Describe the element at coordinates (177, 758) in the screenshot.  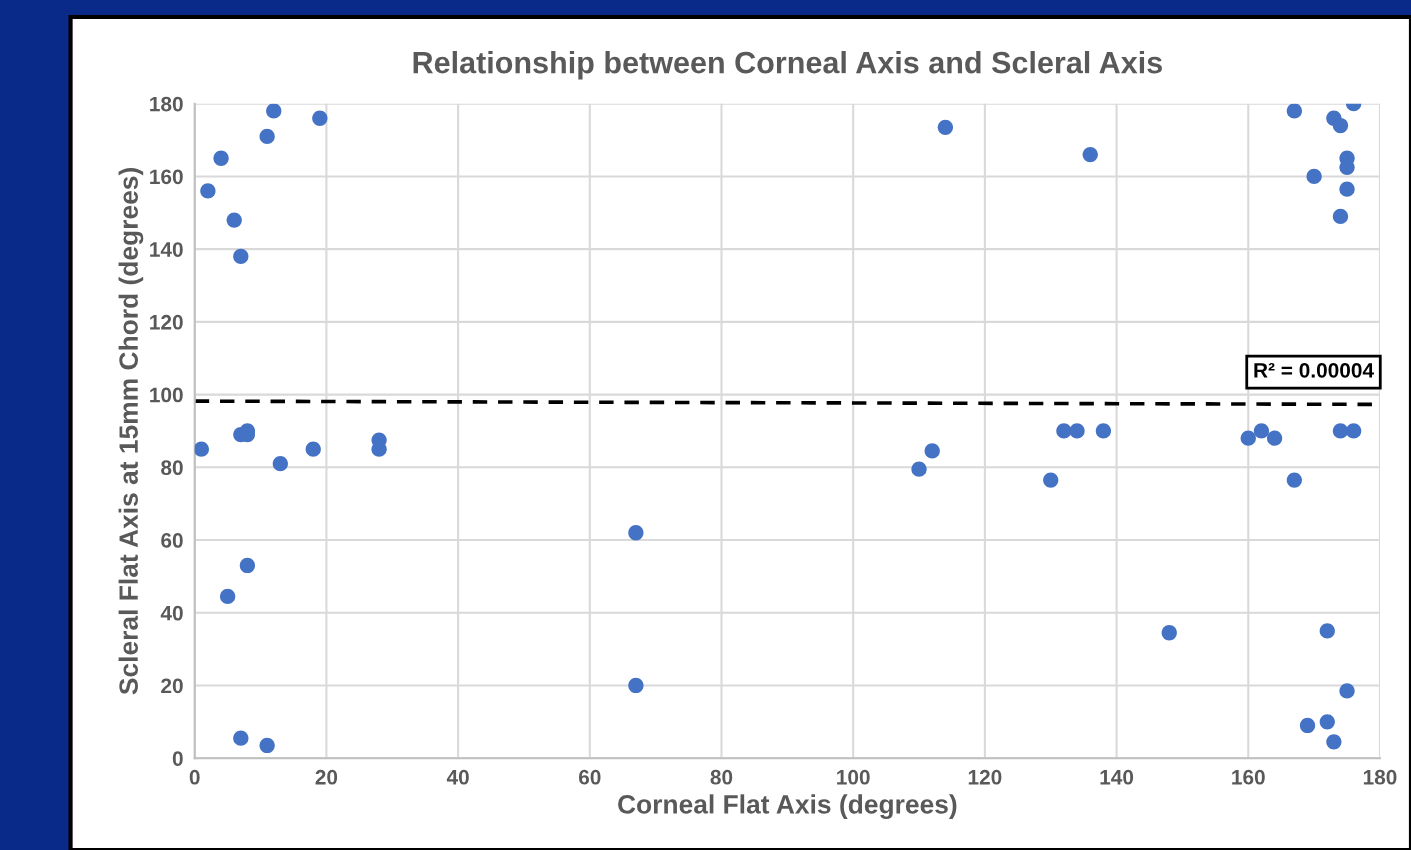
I see `y-tick-label: 0` at that location.